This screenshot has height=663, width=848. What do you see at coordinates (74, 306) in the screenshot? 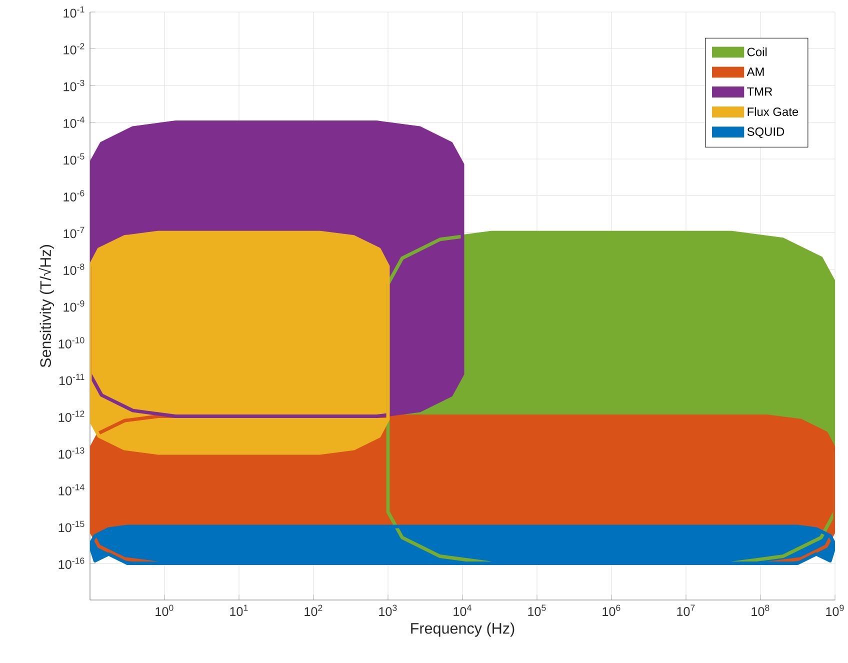
I see `y-tick-label: 10$^{-9}$` at bounding box center [74, 306].